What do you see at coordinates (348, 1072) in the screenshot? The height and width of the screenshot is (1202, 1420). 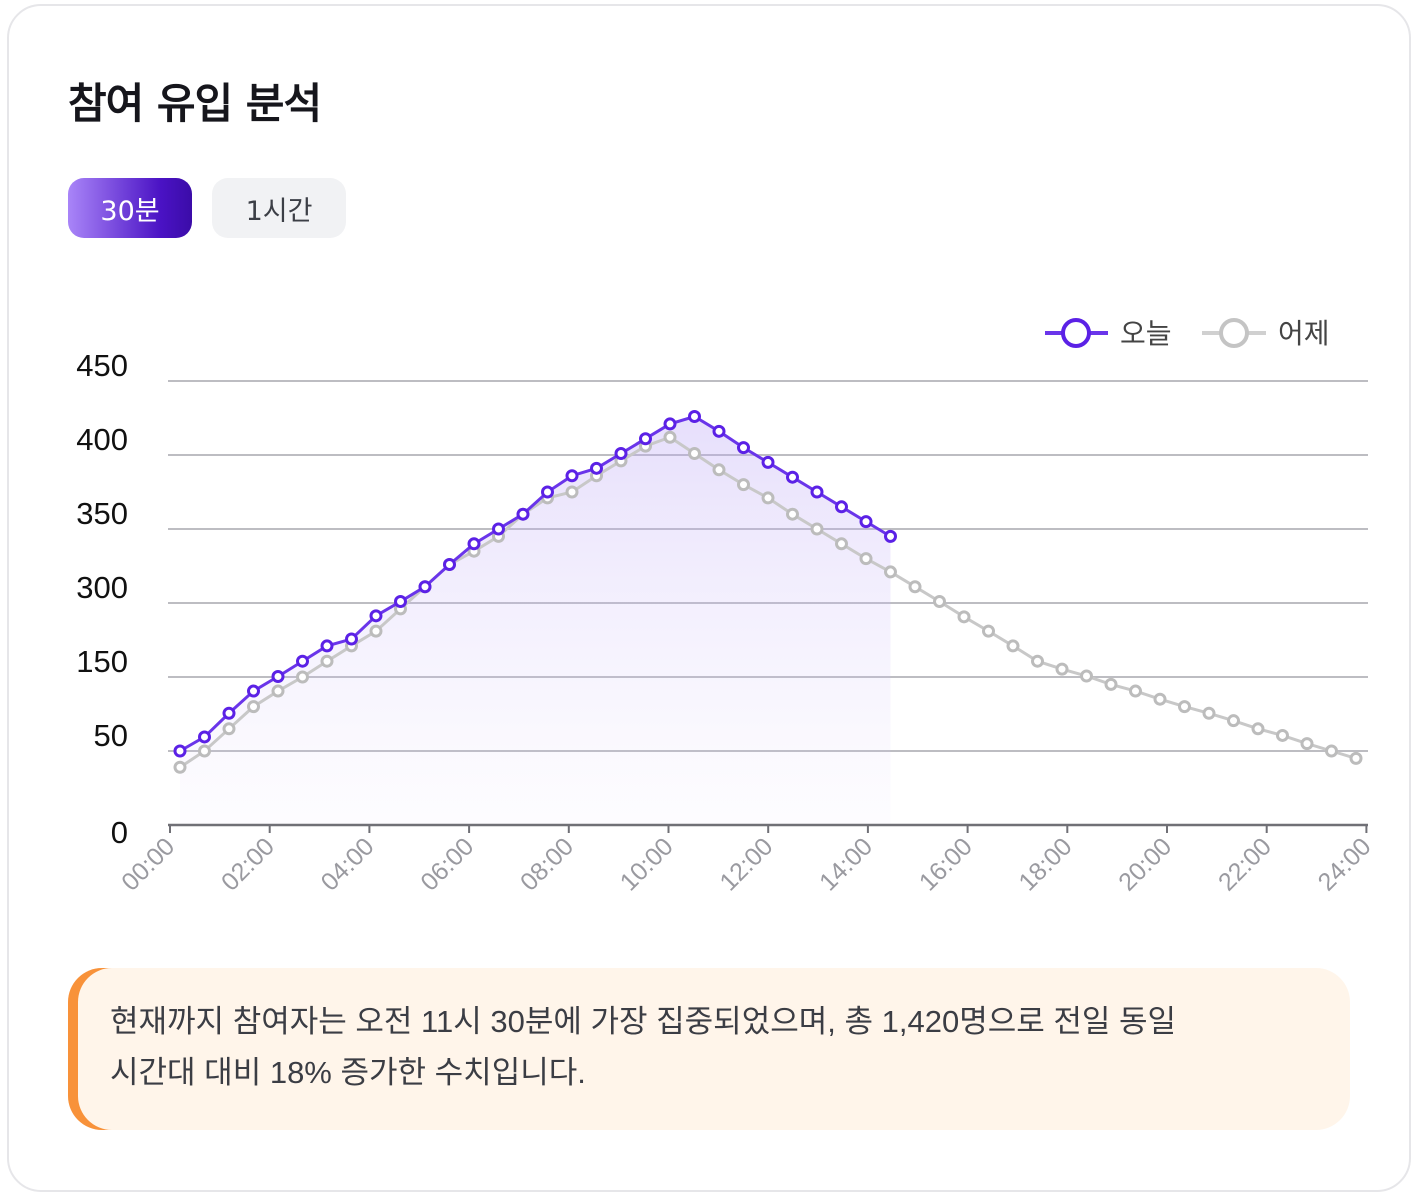 I see `note-line-2: 시간대 대비 18% 증가한 수치입니다.` at bounding box center [348, 1072].